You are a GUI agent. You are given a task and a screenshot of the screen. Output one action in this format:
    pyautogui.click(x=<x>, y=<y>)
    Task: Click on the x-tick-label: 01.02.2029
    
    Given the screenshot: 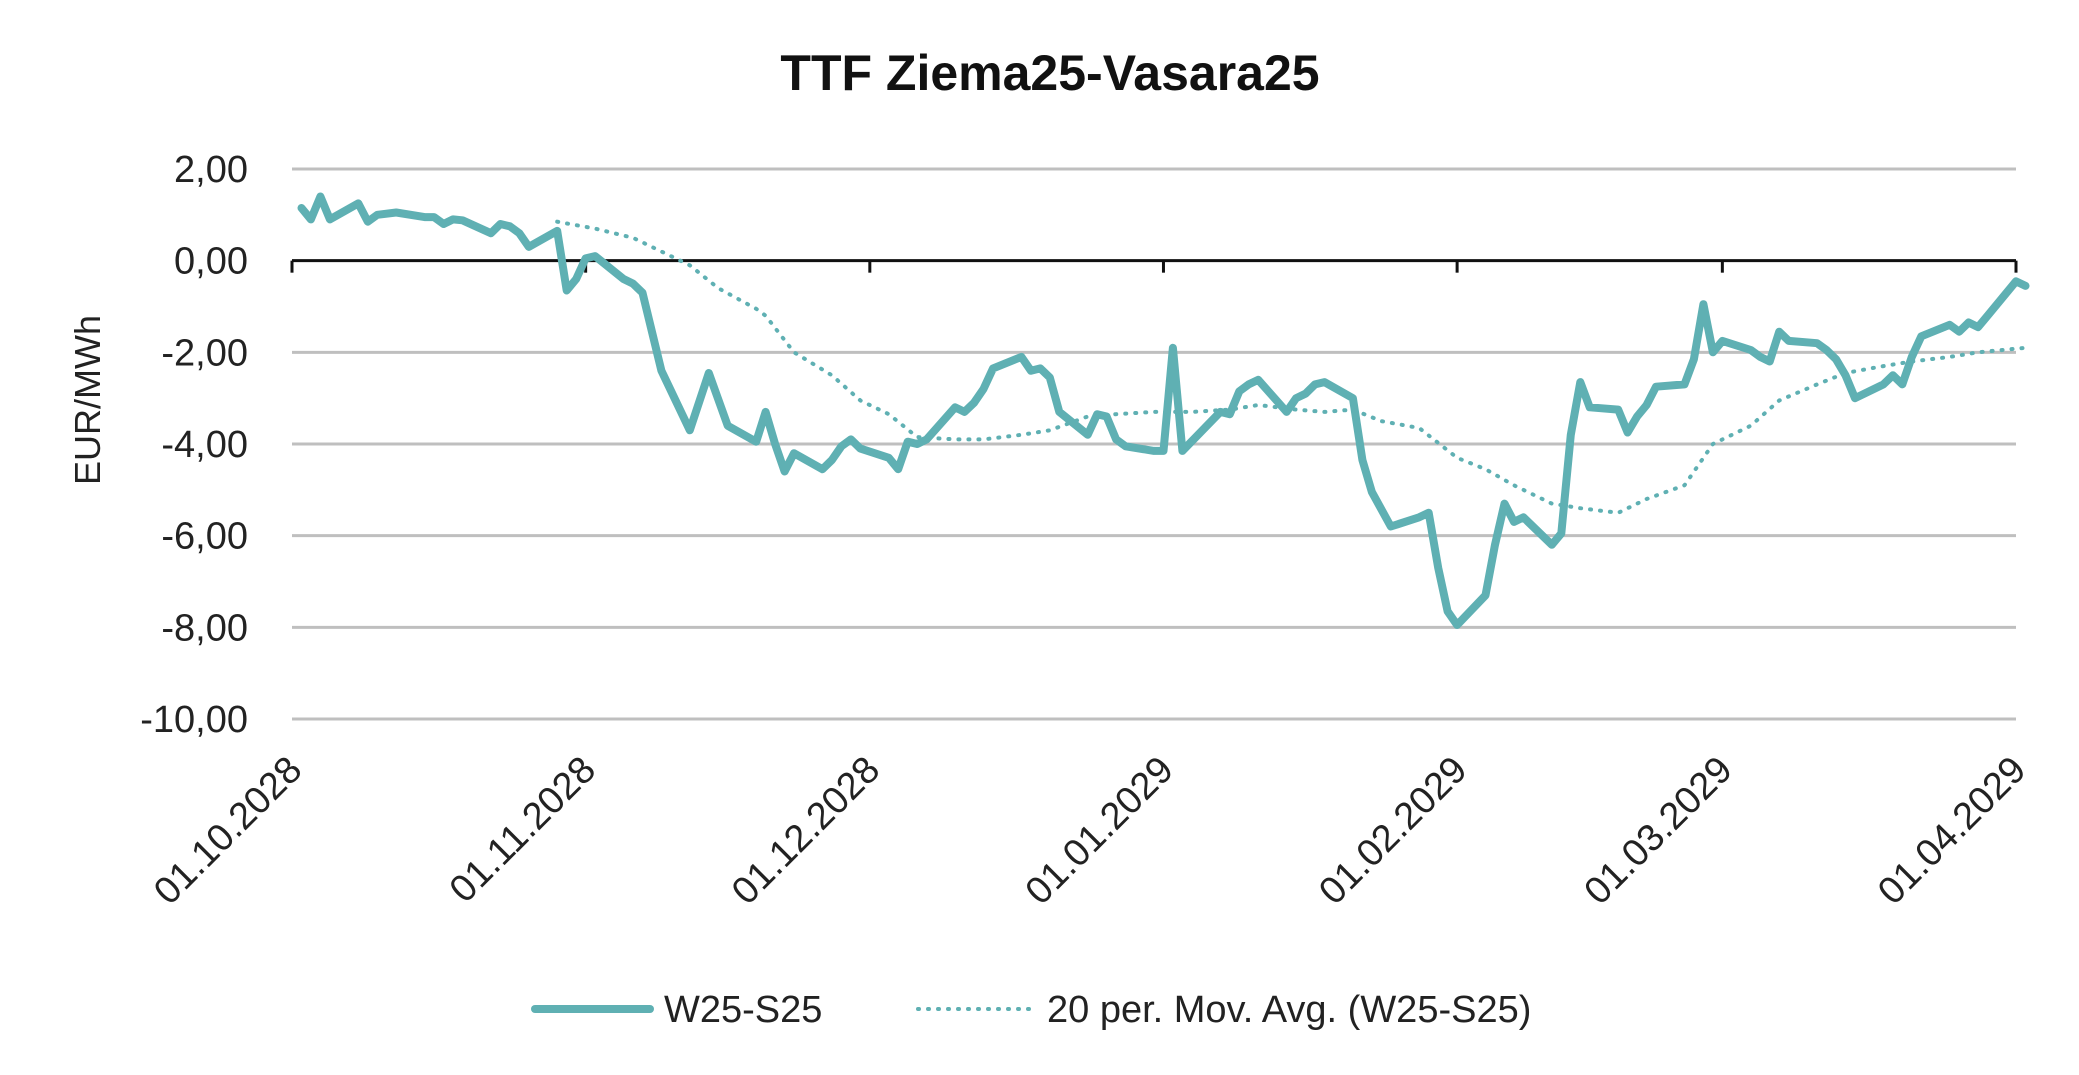 What is the action you would take?
    pyautogui.click(x=1393, y=831)
    